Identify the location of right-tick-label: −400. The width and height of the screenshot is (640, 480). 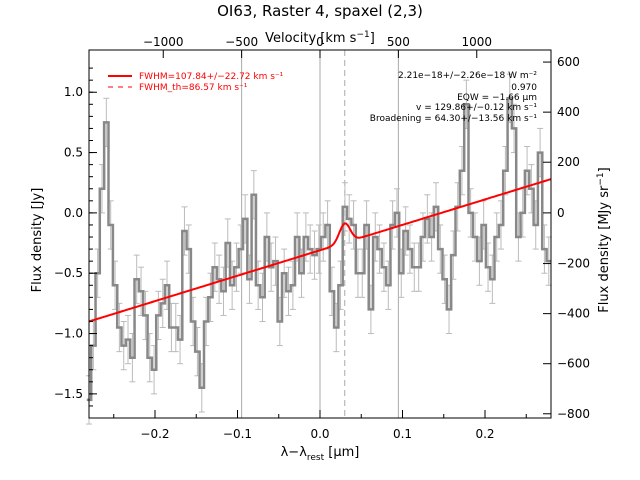
(573, 314).